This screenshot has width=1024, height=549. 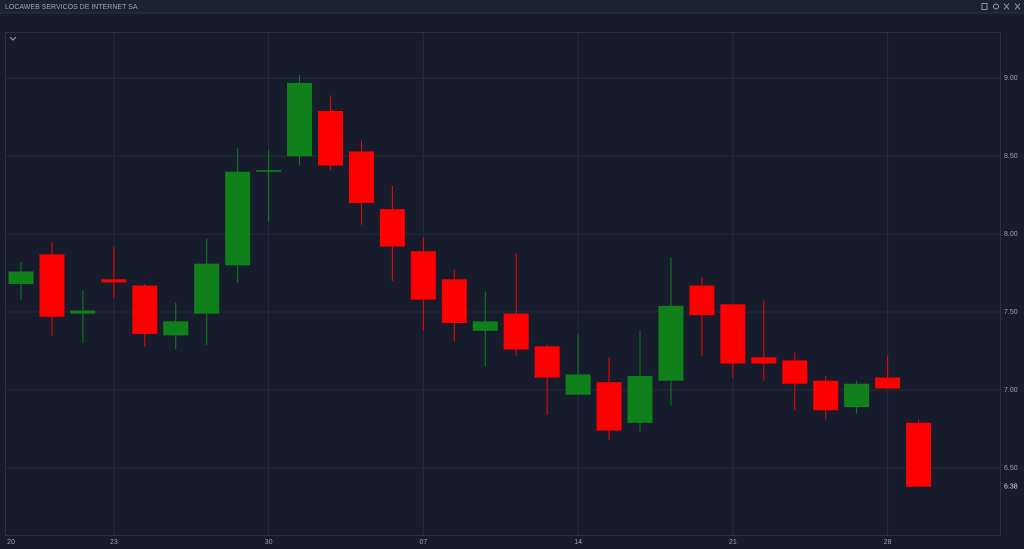 I want to click on window-title: LOCAWEB SERVICOS DE INTERNET SA, so click(x=71, y=7).